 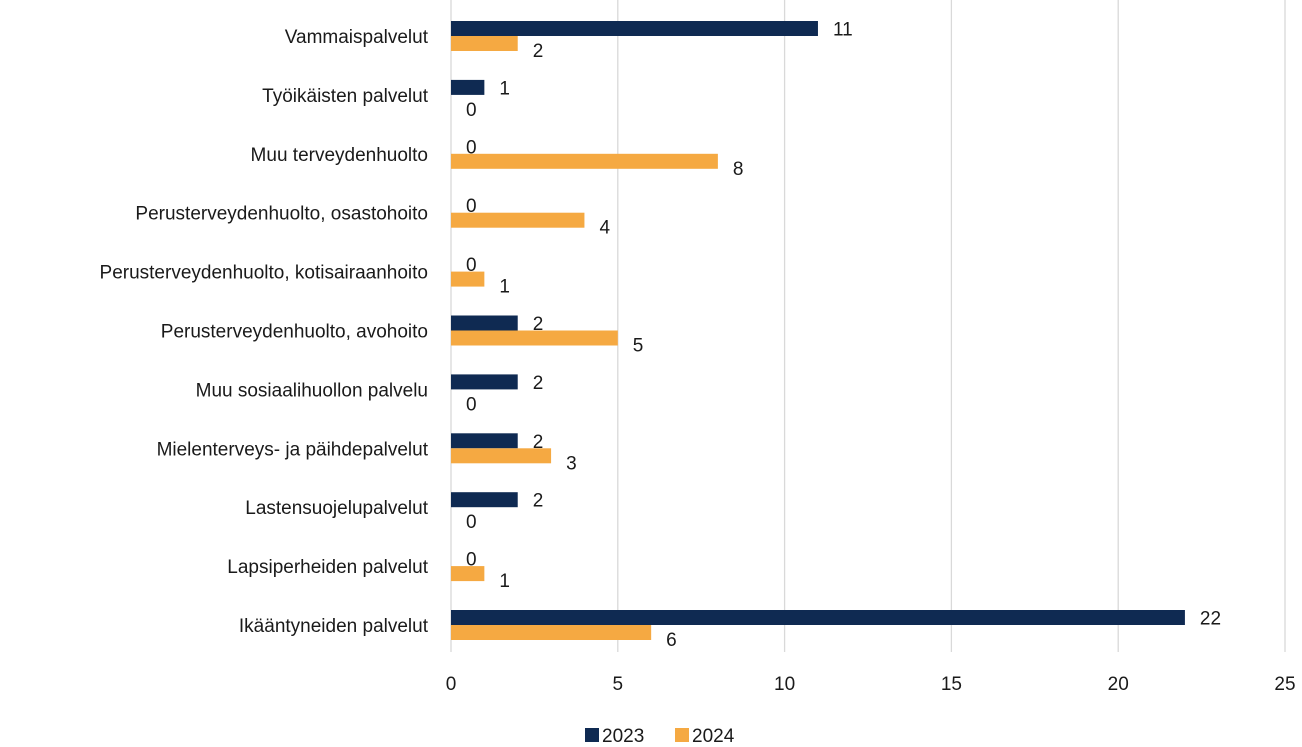 What do you see at coordinates (339, 155) in the screenshot?
I see `category-label: Muu terveydenhuolto` at bounding box center [339, 155].